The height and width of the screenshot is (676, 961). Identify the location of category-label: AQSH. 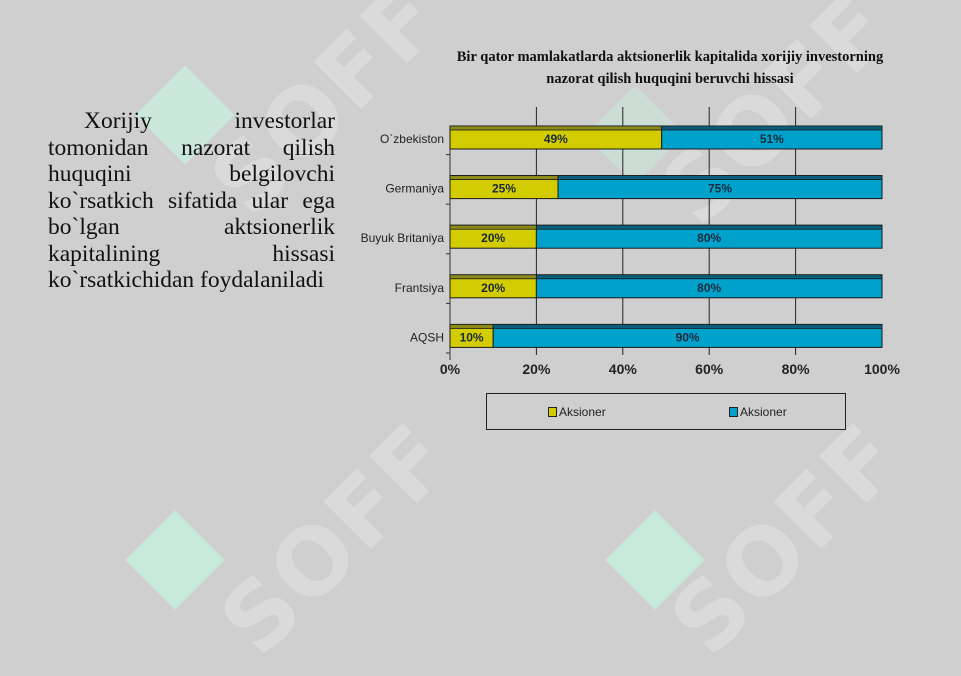
(427, 337).